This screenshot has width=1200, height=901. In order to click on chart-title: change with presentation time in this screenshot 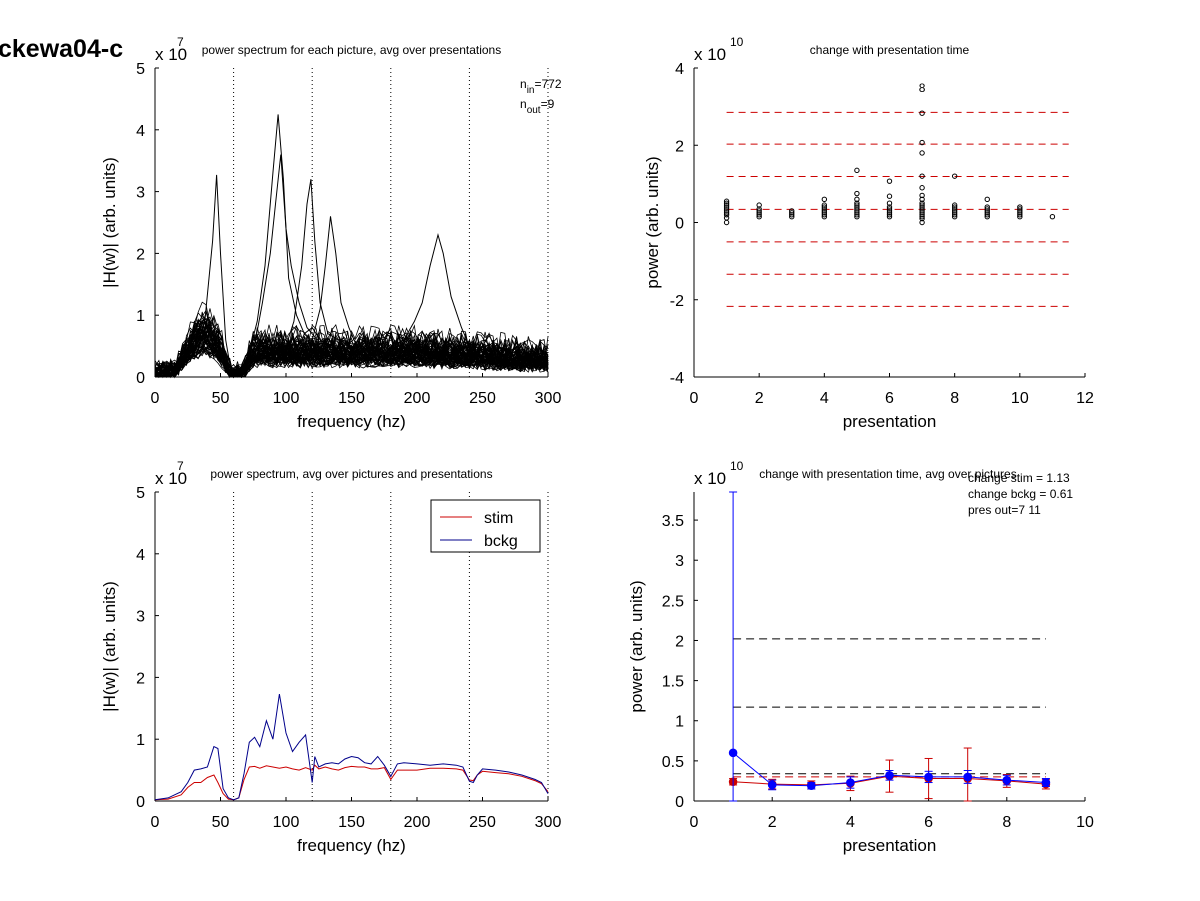, I will do `click(890, 50)`.